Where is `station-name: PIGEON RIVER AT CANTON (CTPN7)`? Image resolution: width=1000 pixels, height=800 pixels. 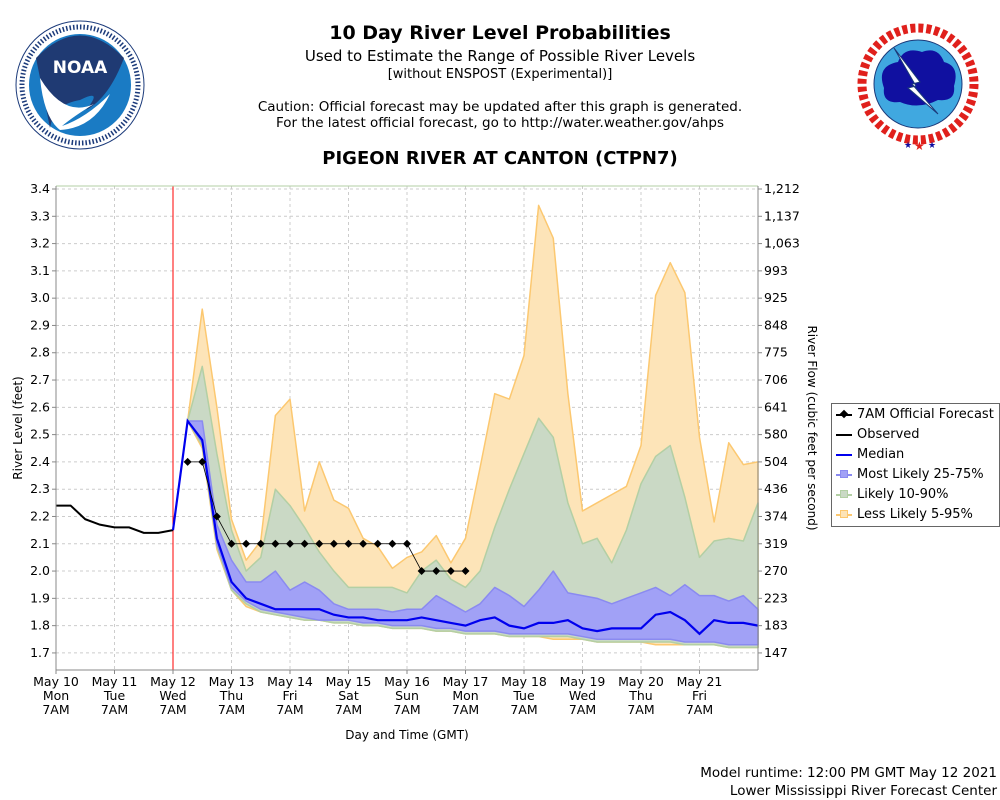
station-name: PIGEON RIVER AT CANTON (CTPN7) is located at coordinates (500, 158).